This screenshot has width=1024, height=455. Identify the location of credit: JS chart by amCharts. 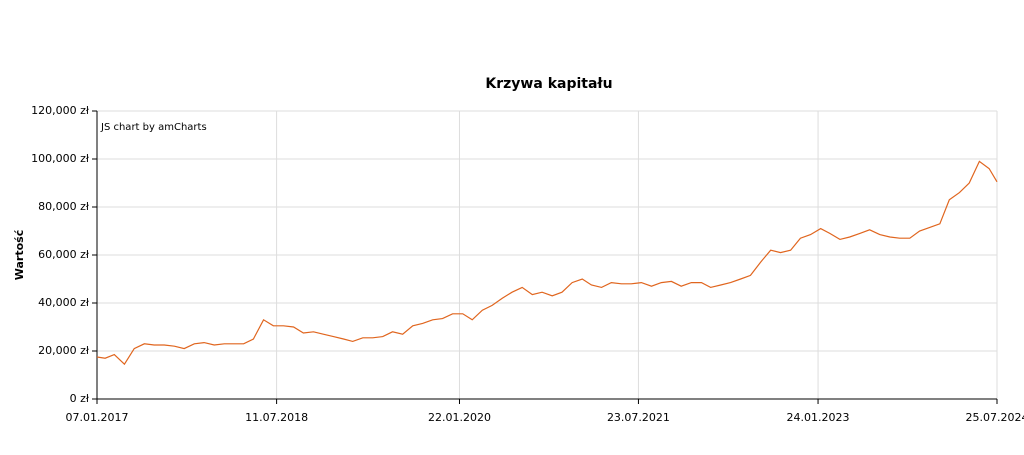
(153, 127).